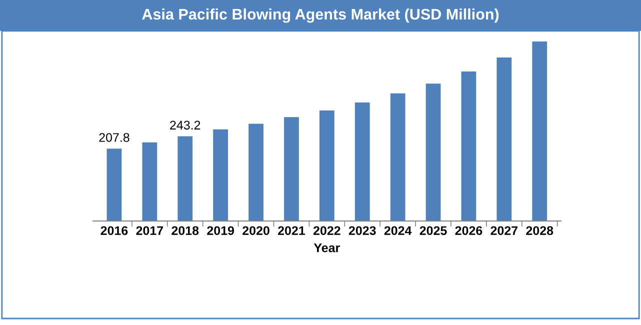 This screenshot has height=325, width=641. What do you see at coordinates (256, 231) in the screenshot?
I see `x-tick-label: 2020` at bounding box center [256, 231].